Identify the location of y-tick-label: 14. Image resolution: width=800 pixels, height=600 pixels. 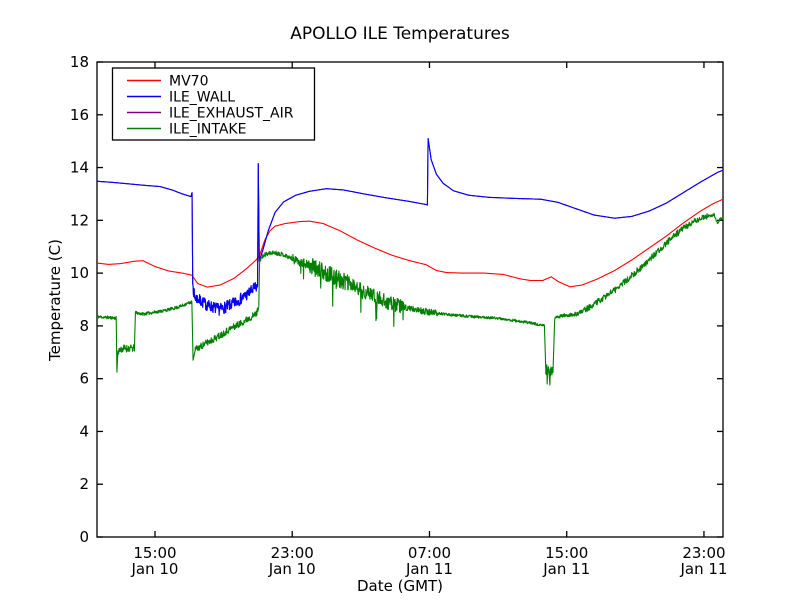
(79, 168).